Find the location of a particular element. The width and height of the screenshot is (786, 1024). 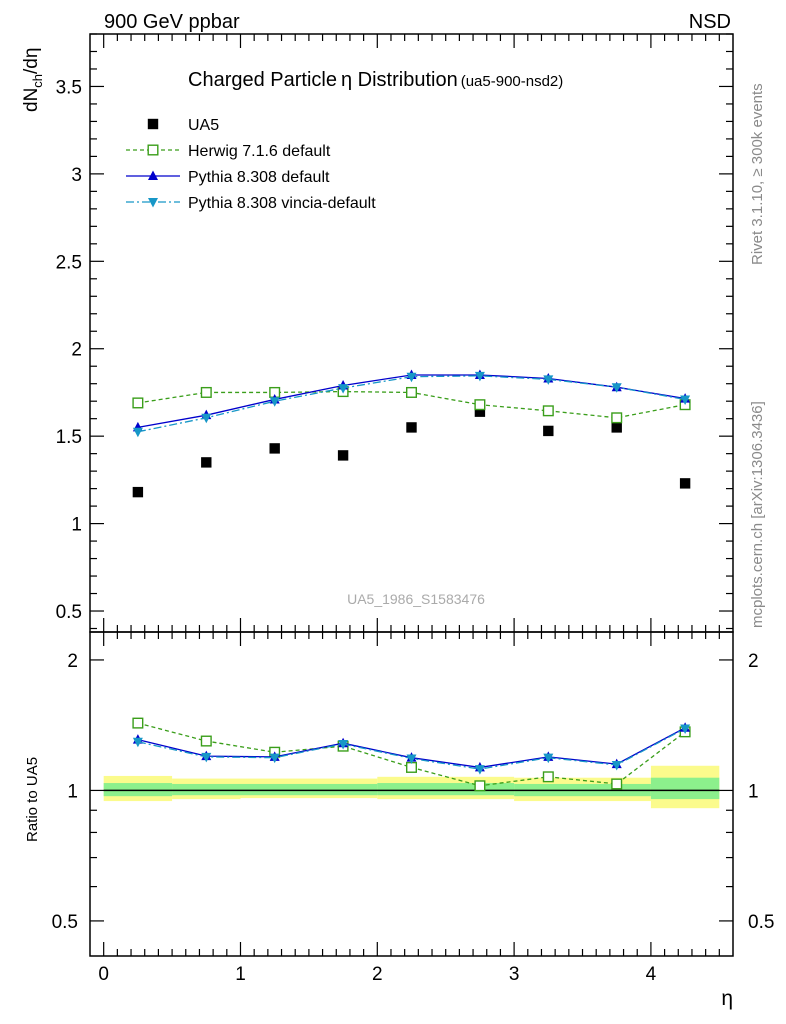

x-axis-label: η is located at coordinates (727, 998).